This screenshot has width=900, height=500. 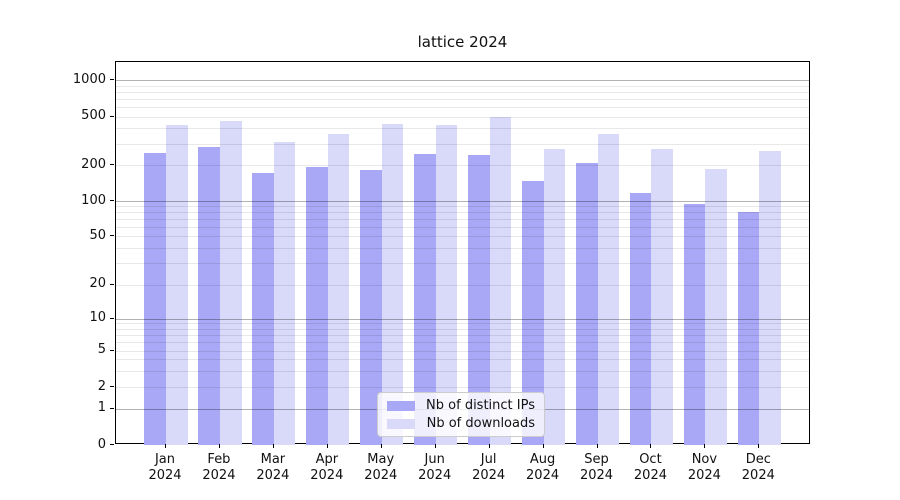 What do you see at coordinates (435, 446) in the screenshot?
I see `x-tick-mark-jun` at bounding box center [435, 446].